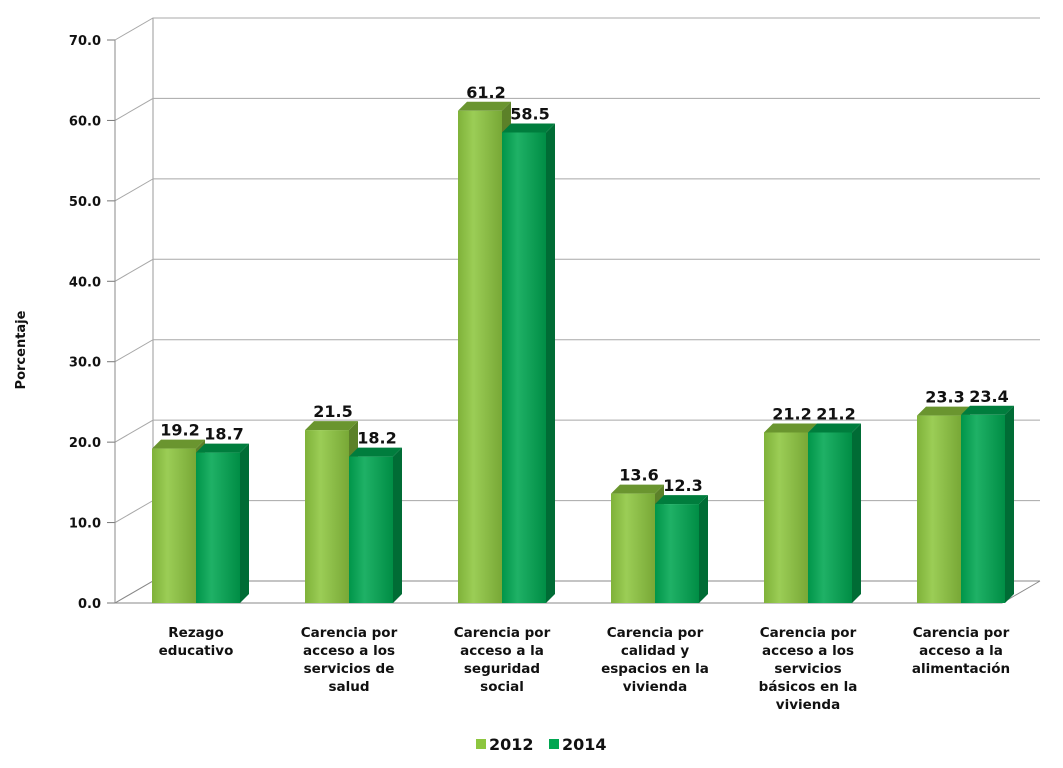 Image resolution: width=1063 pixels, height=768 pixels. Describe the element at coordinates (179, 430) in the screenshot. I see `data-label: 19.2` at that location.